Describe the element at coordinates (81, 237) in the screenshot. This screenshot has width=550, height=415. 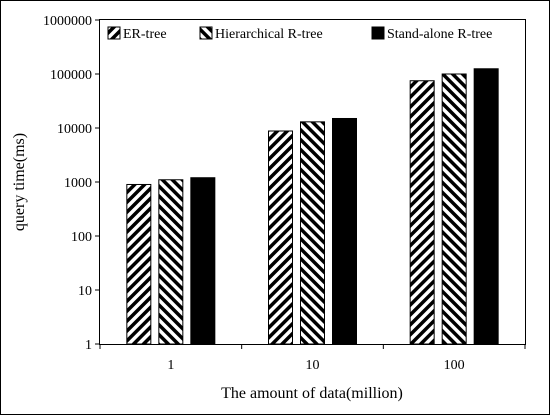
I see `y-tick-label: 100` at that location.